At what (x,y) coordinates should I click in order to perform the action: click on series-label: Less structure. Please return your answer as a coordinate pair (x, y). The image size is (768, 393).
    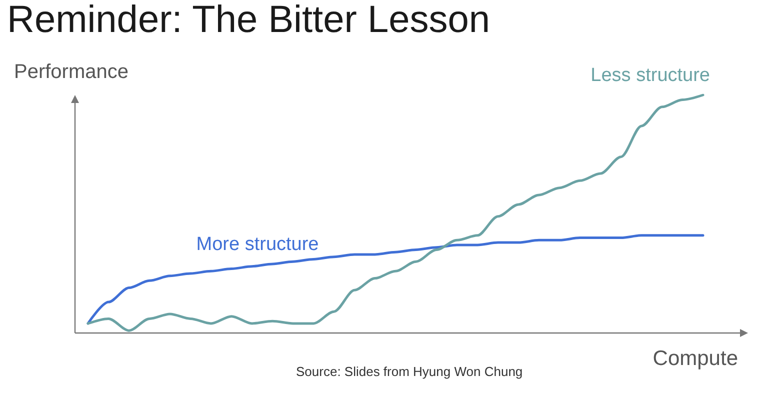
    Looking at the image, I should click on (650, 75).